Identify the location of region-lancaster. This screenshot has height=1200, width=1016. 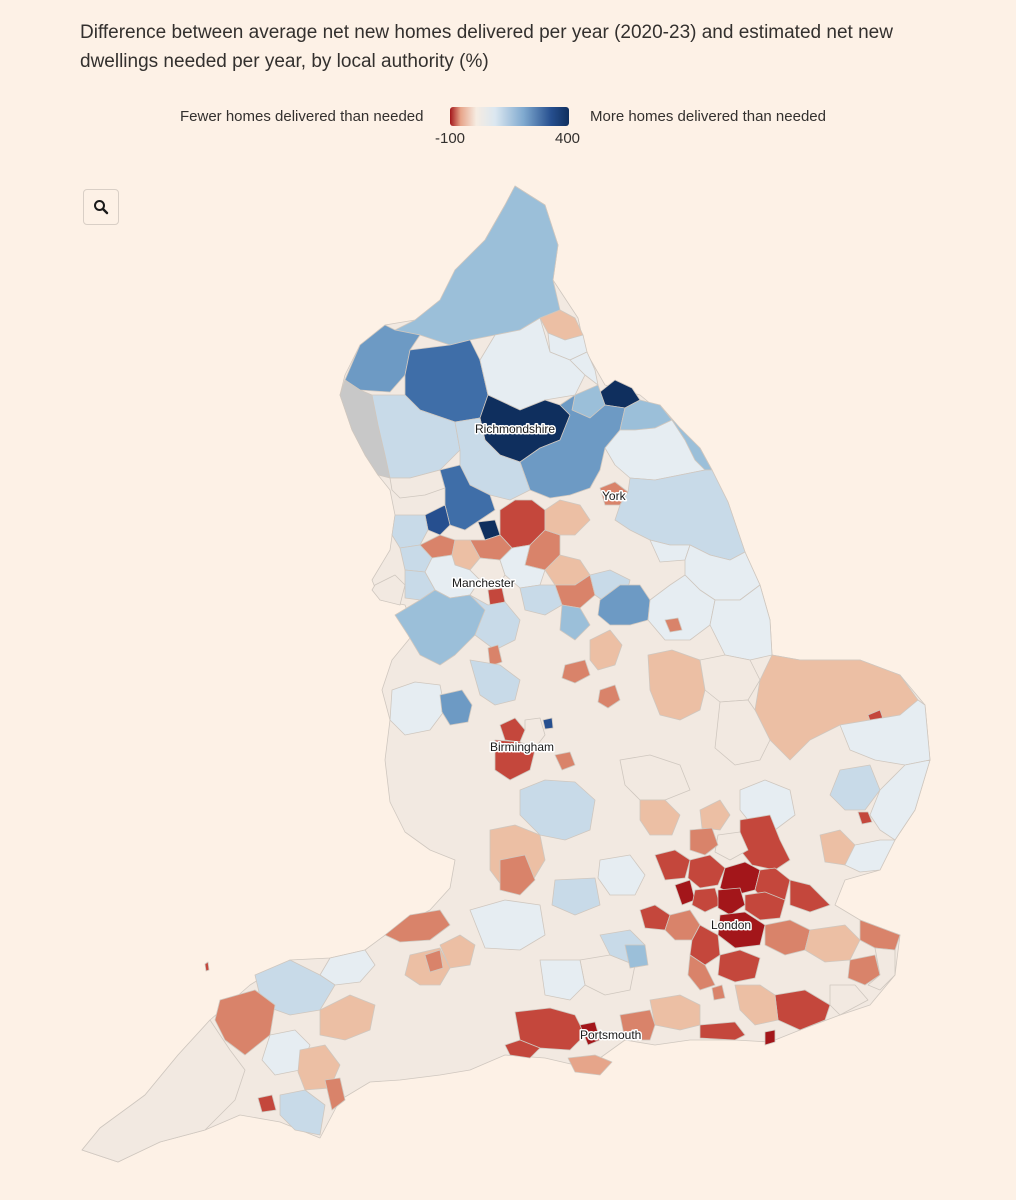
(417, 484).